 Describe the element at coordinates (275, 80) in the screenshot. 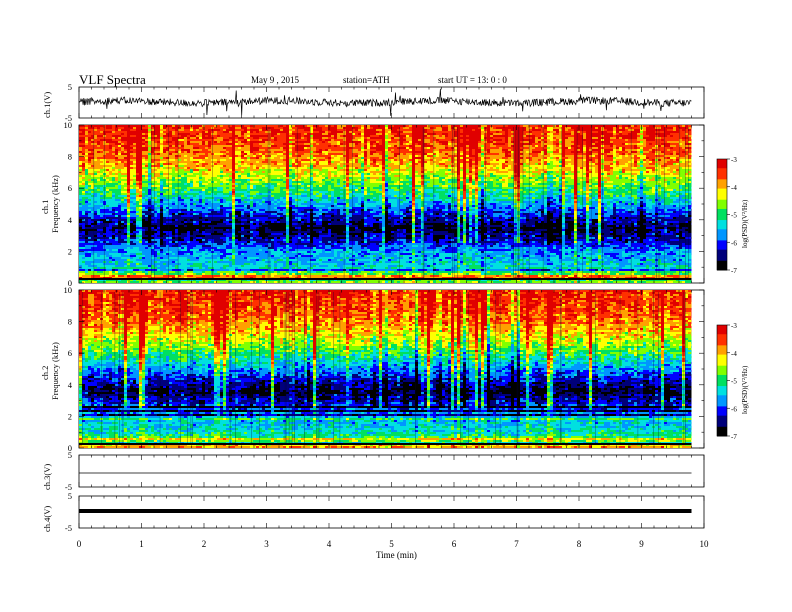

I see `date-label: May 9 , 2015` at that location.